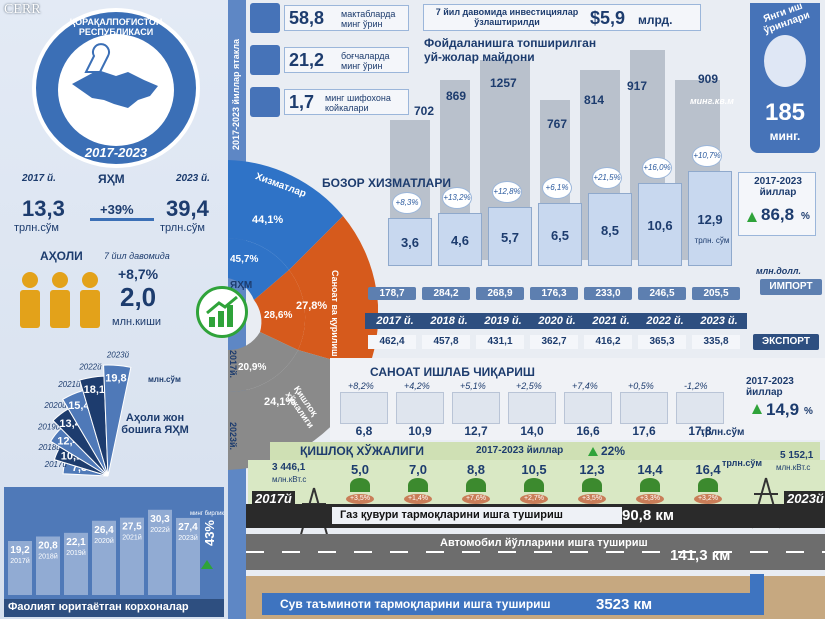  Describe the element at coordinates (655, 20) in the screenshot. I see `investment-unit: млрд.` at that location.